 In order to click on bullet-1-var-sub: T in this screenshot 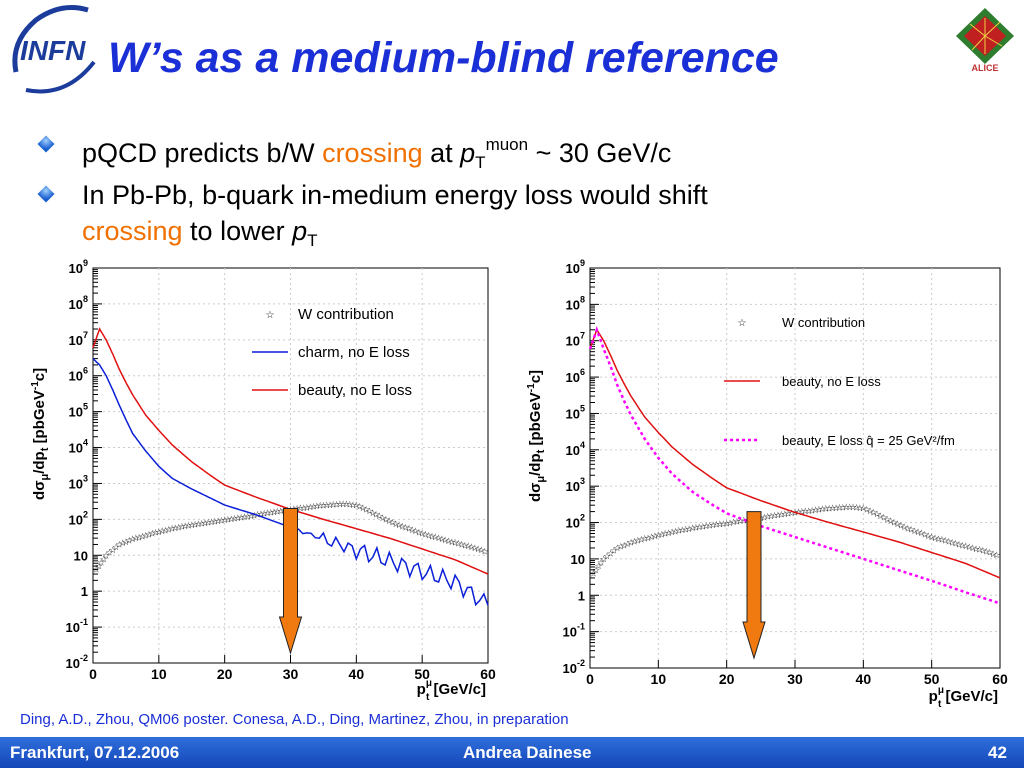, I will do `click(480, 162)`.